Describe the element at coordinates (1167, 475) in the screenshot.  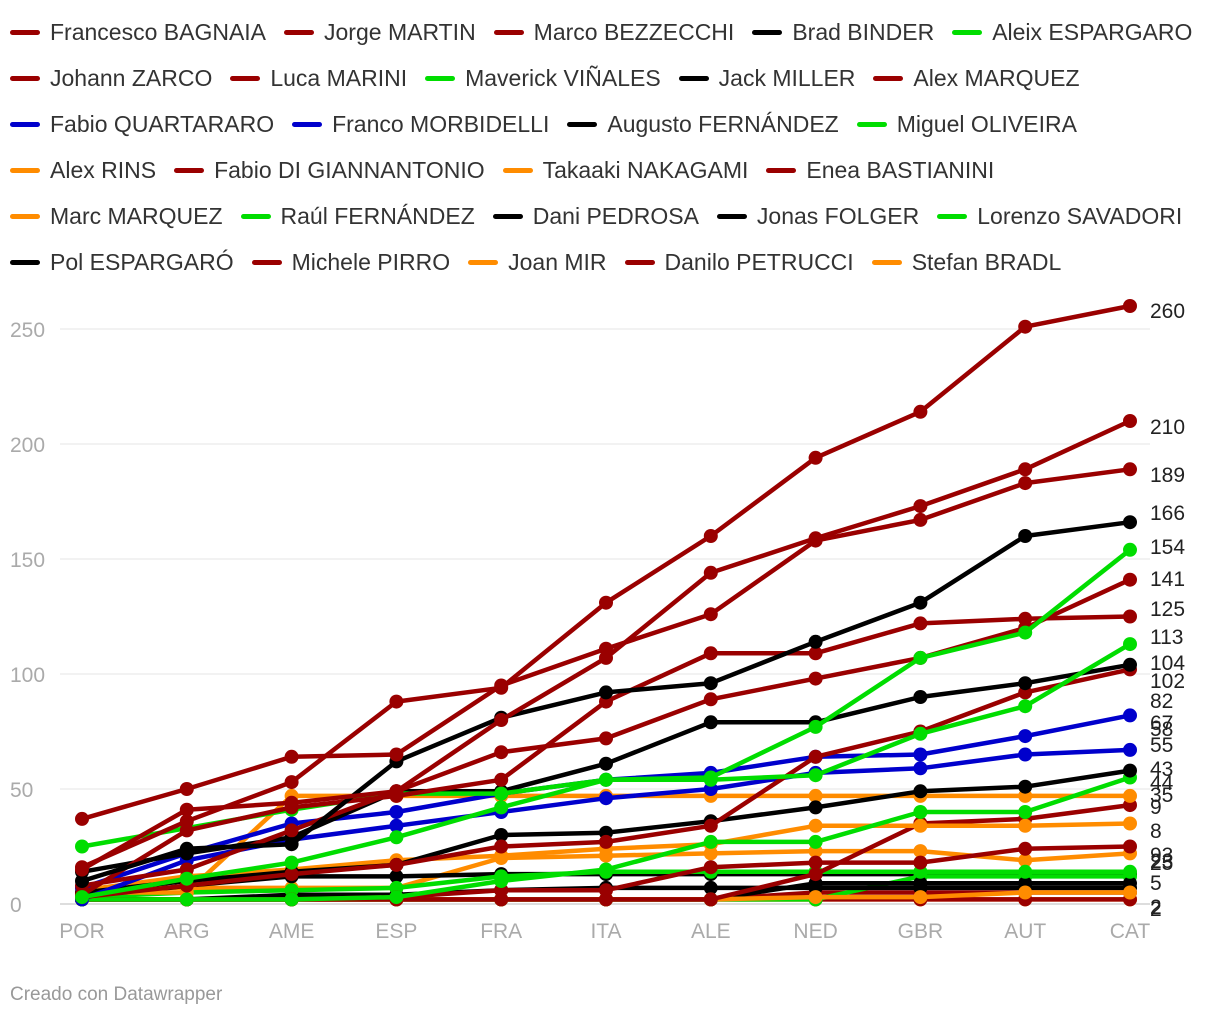
I see `end-value-label: 189` at that location.